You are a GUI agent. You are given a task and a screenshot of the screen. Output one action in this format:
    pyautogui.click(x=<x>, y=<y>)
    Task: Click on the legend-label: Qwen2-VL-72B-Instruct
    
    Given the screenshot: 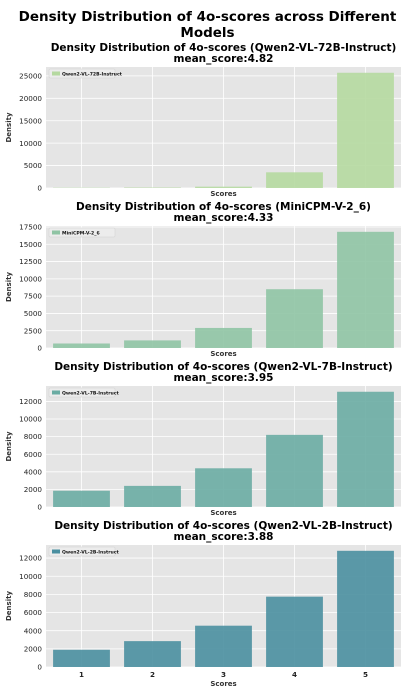 What is the action you would take?
    pyautogui.click(x=92, y=74)
    